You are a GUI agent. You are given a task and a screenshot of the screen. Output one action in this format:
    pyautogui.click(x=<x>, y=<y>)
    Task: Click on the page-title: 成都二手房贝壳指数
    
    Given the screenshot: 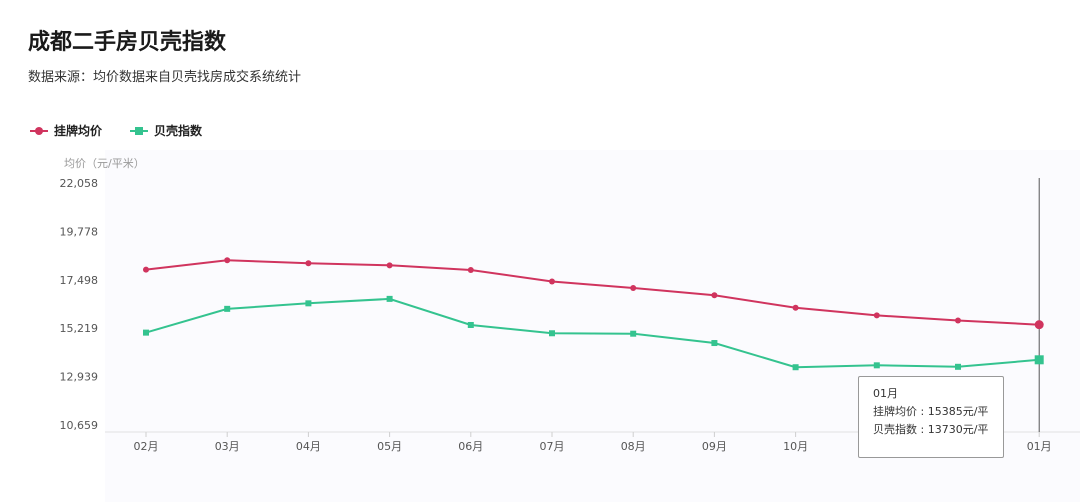 What is the action you would take?
    pyautogui.click(x=127, y=42)
    